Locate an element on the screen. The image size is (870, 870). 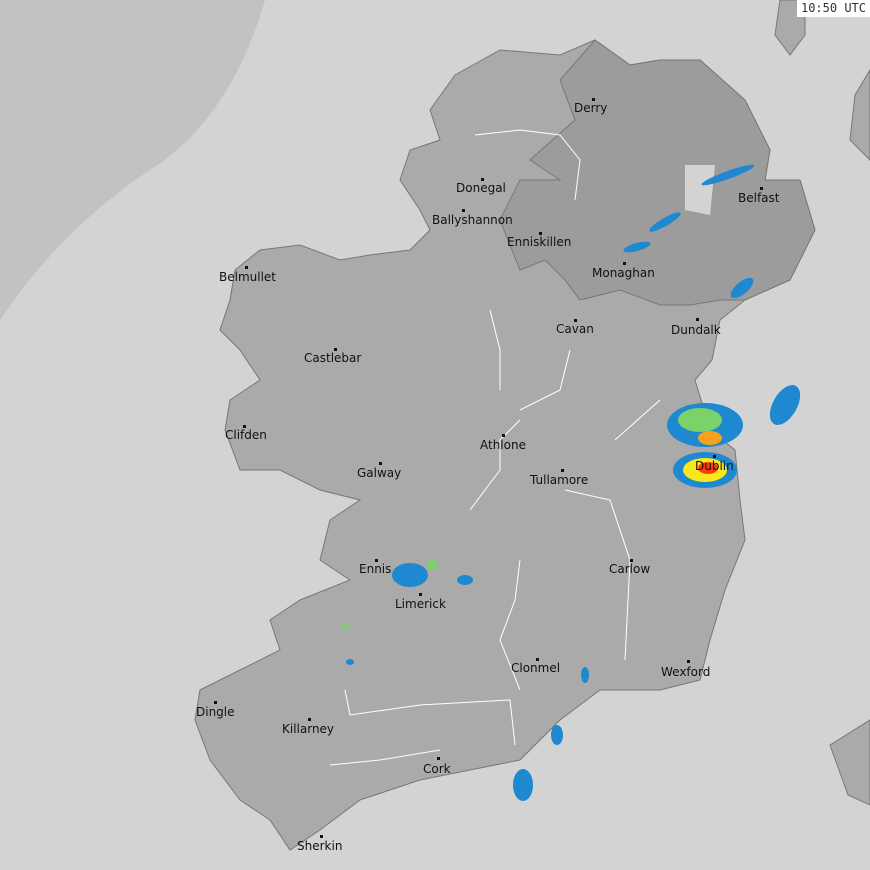
city-label-carlow: Carlow is located at coordinates (630, 569).